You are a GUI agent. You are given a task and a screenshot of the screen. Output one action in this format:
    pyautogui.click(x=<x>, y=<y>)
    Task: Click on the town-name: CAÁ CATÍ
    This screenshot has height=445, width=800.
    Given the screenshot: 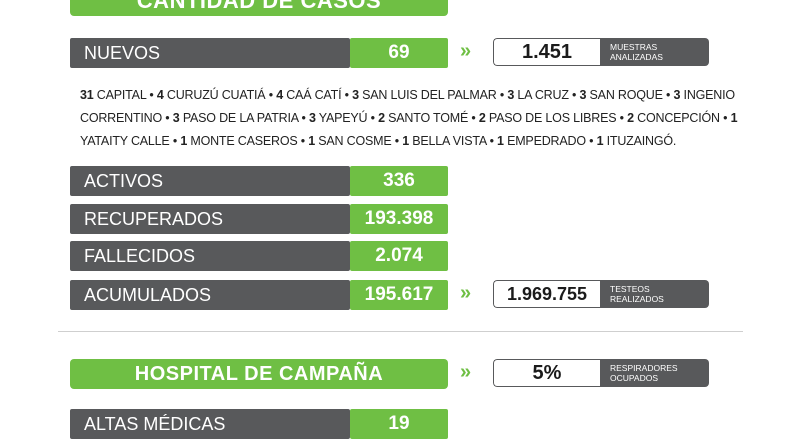 What is the action you would take?
    pyautogui.click(x=314, y=95)
    